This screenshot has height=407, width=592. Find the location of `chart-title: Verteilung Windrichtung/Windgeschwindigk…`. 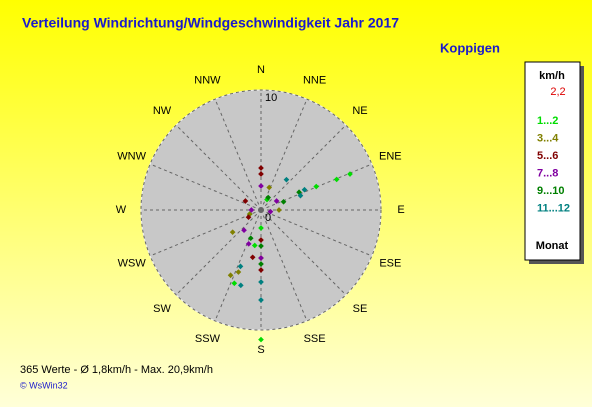

chart-title: Verteilung Windrichtung/Windgeschwindigk… is located at coordinates (210, 23).